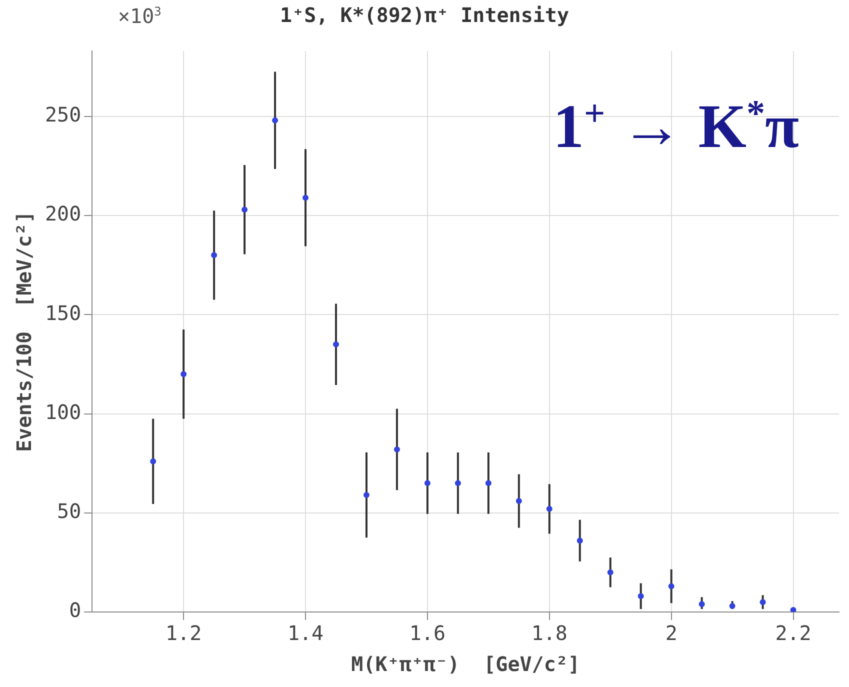 This screenshot has width=849, height=687. I want to click on annotation: 1$^{+}$ → K$^{*}$π, so click(676, 127).